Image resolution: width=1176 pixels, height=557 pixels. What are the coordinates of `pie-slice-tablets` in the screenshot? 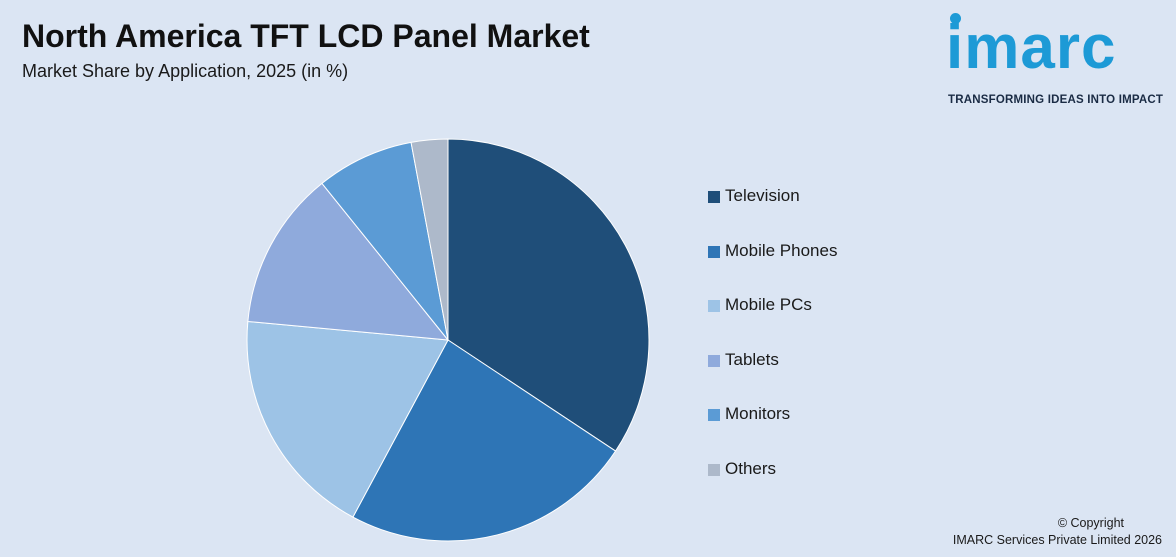 It's located at (348, 261).